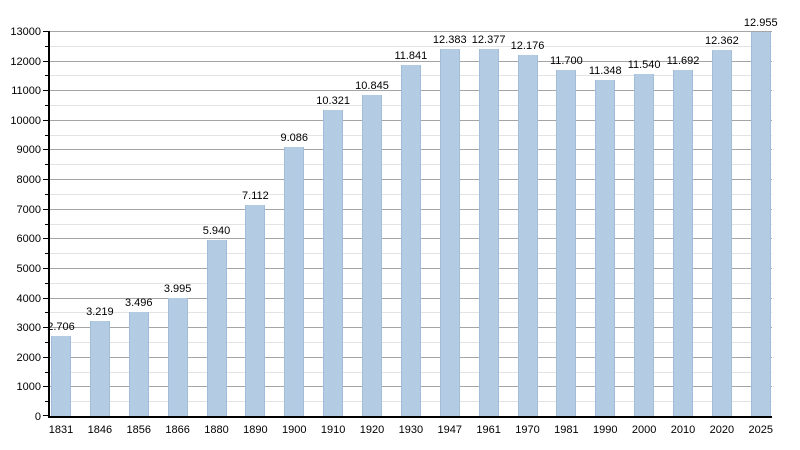 This screenshot has width=800, height=450. Describe the element at coordinates (566, 246) in the screenshot. I see `bar: 11.700 1981` at that location.